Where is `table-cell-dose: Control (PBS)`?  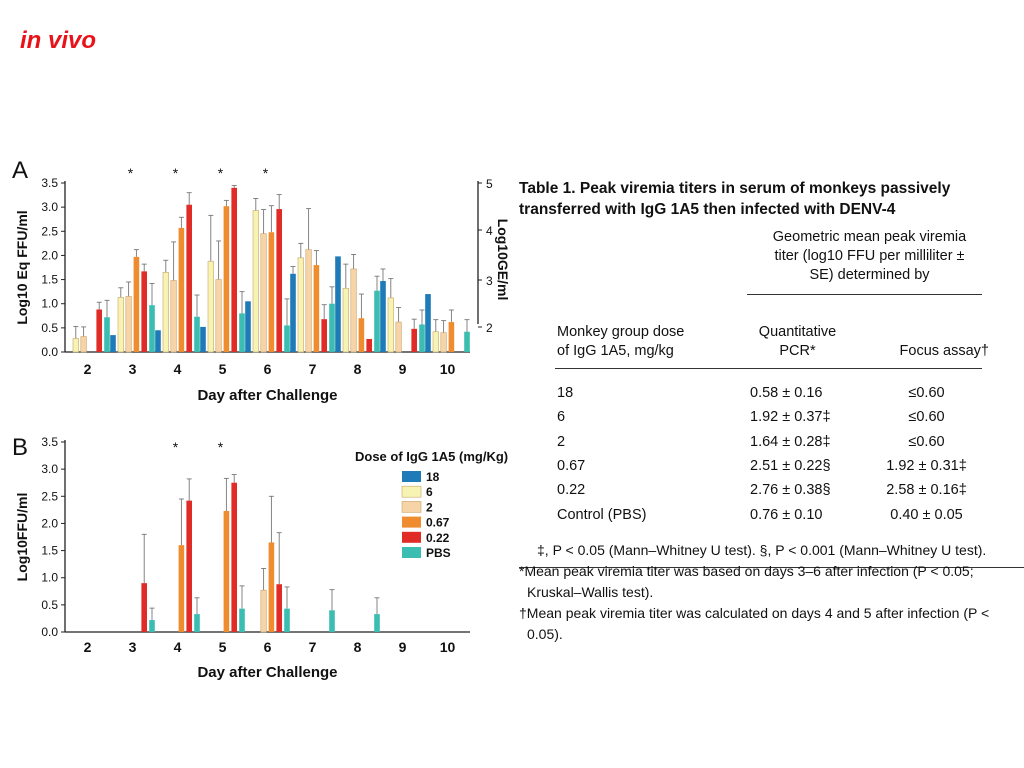
table-cell-dose: Control (PBS) is located at coordinates (602, 514).